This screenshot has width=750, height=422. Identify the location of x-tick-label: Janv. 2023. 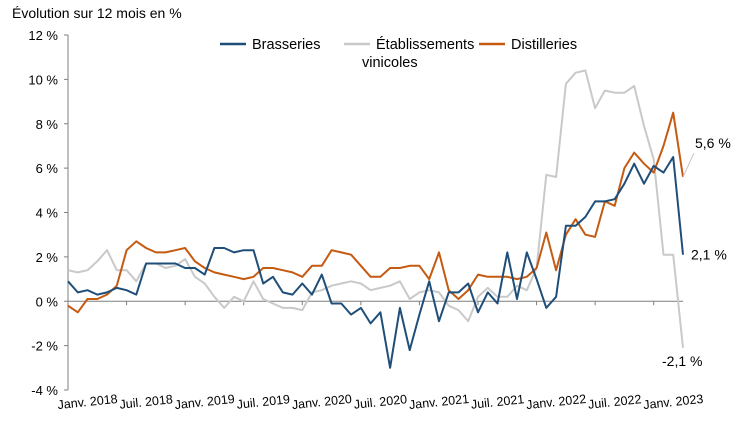
(673, 402).